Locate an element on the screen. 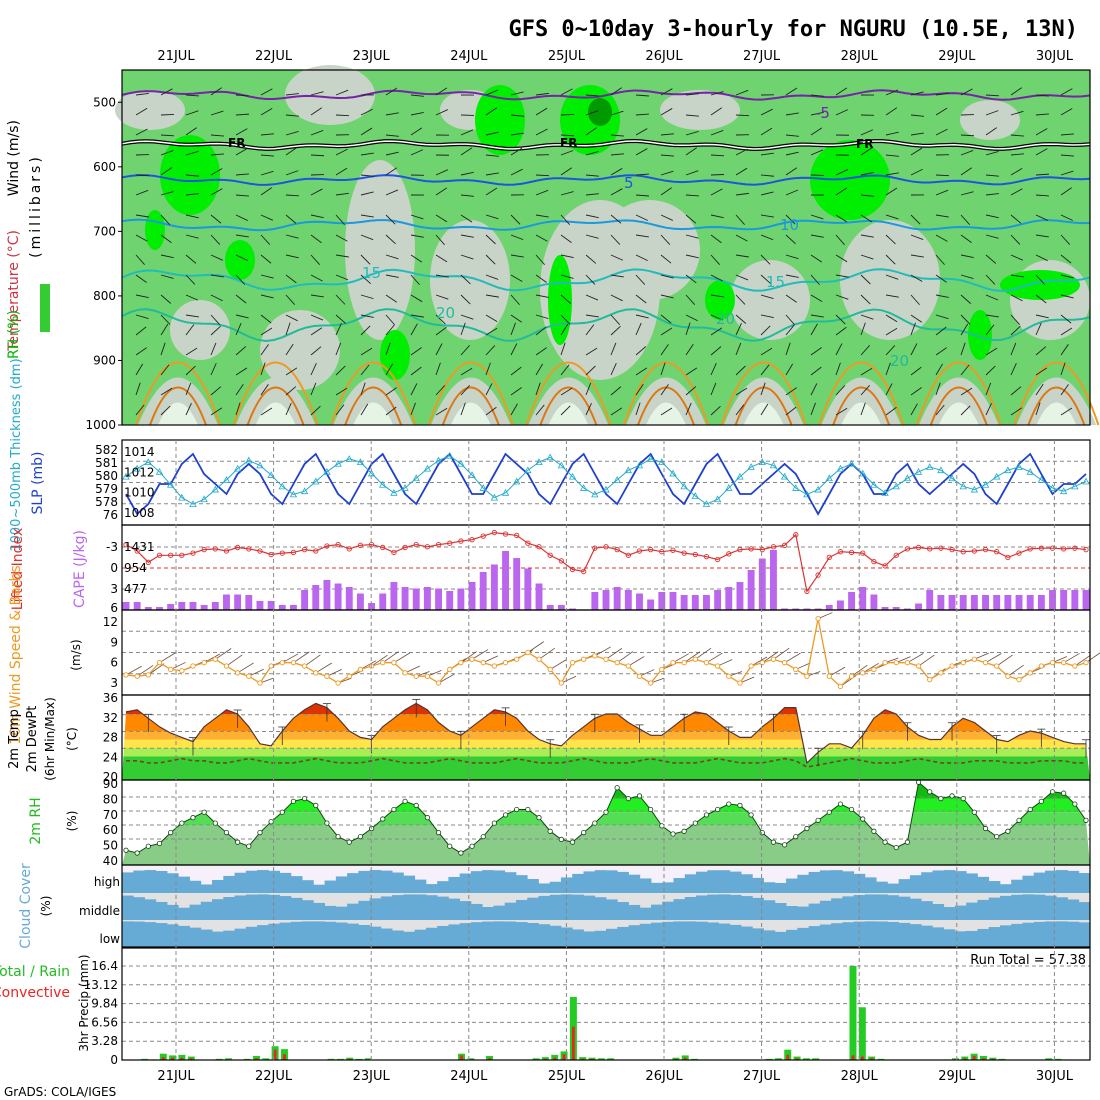 This screenshot has width=1100, height=1100. precip-tick-1: 13.12 is located at coordinates (101, 985).